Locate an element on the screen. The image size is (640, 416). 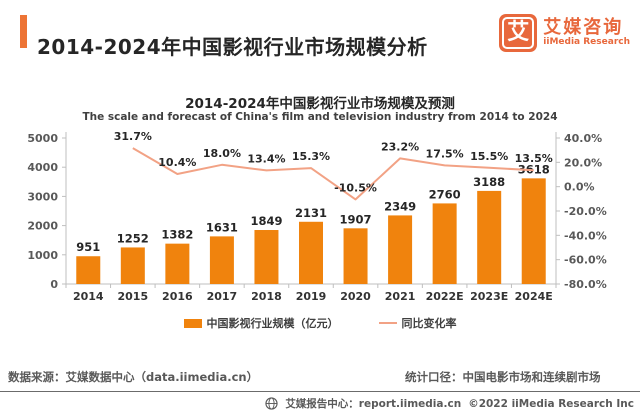
chart-title: 2014-2024年中国影视行业市场规模及预测 is located at coordinates (320, 104).